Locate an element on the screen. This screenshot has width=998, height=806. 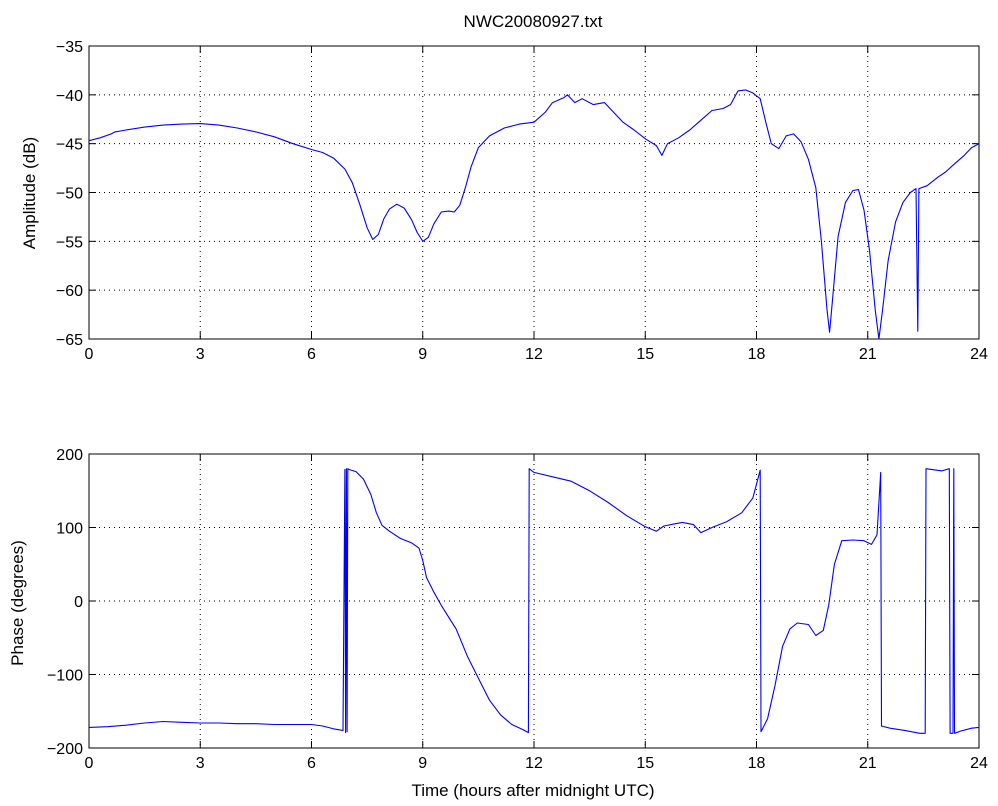
y-axis-label-amplitude: Amplitude (dB) is located at coordinates (29, 193).